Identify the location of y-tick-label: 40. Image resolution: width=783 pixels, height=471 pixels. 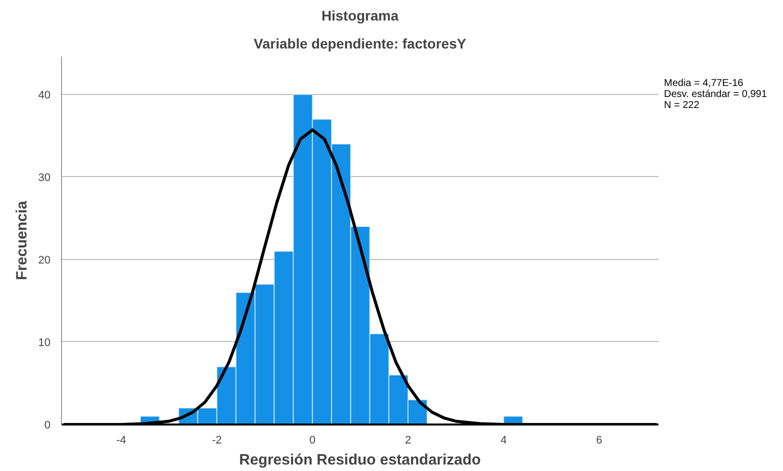
(44, 95).